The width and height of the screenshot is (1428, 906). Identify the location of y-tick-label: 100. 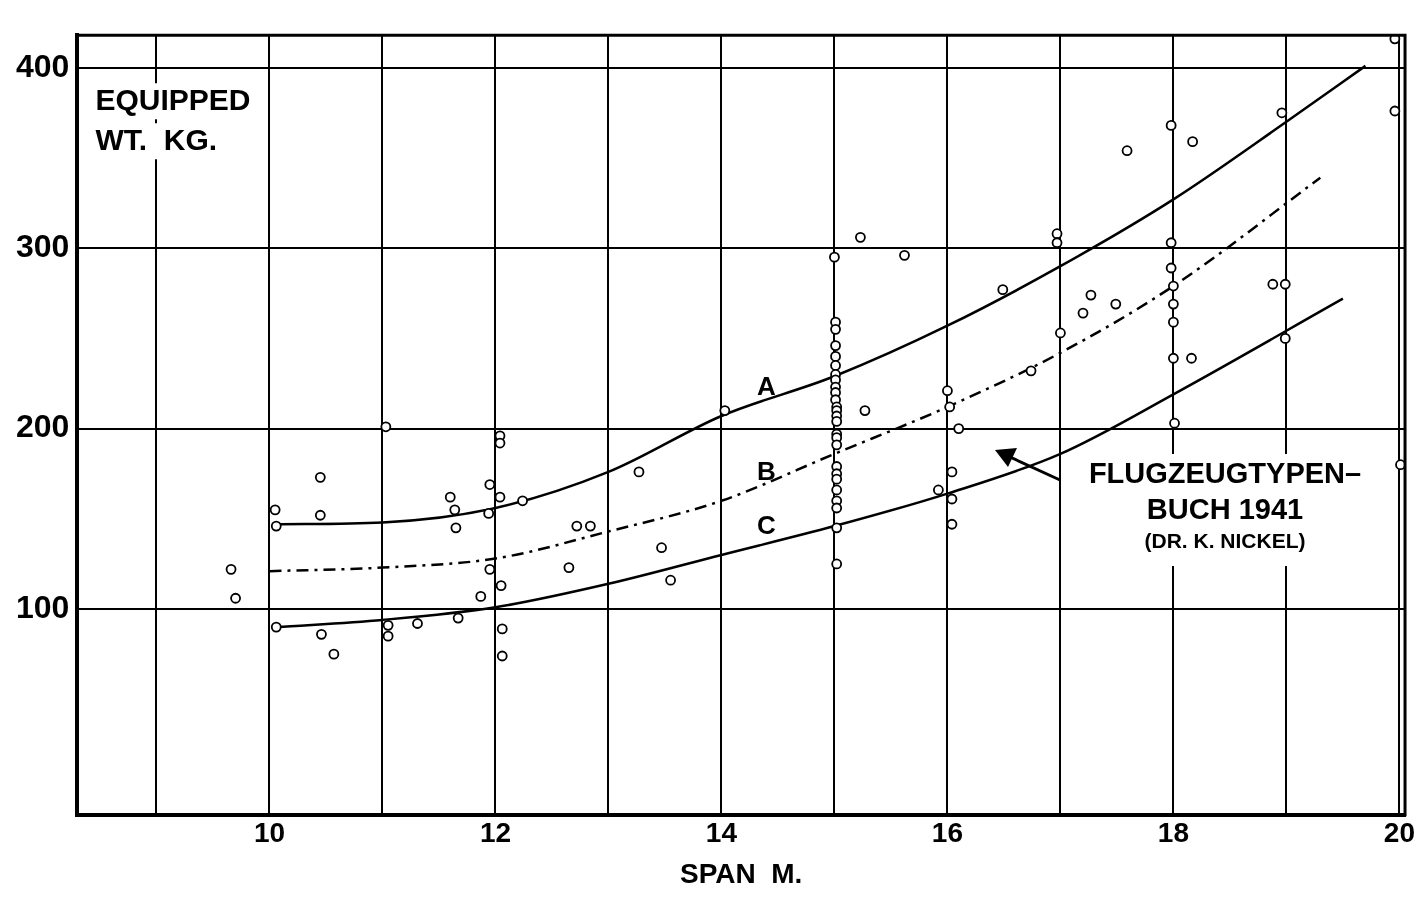
(43, 606).